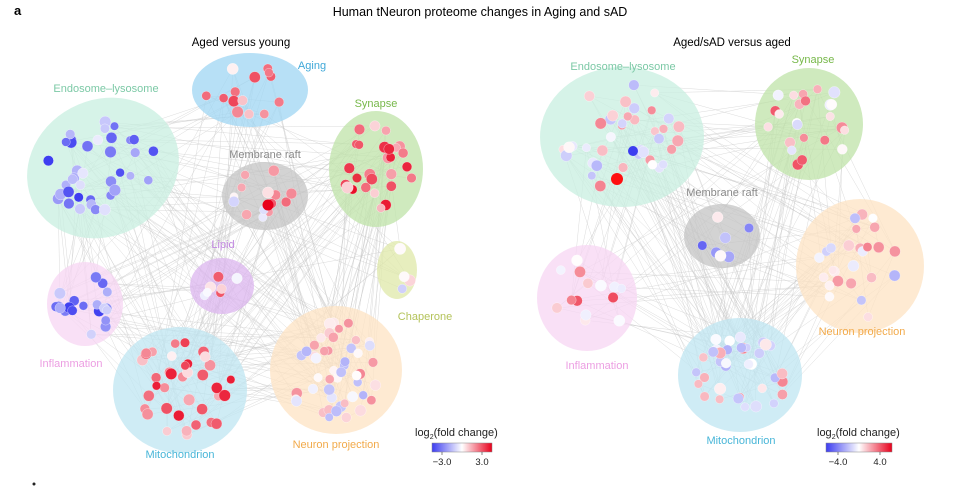 Image resolution: width=960 pixels, height=486 pixels. Describe the element at coordinates (879, 462) in the screenshot. I see `right-scale-max: 4.0` at that location.